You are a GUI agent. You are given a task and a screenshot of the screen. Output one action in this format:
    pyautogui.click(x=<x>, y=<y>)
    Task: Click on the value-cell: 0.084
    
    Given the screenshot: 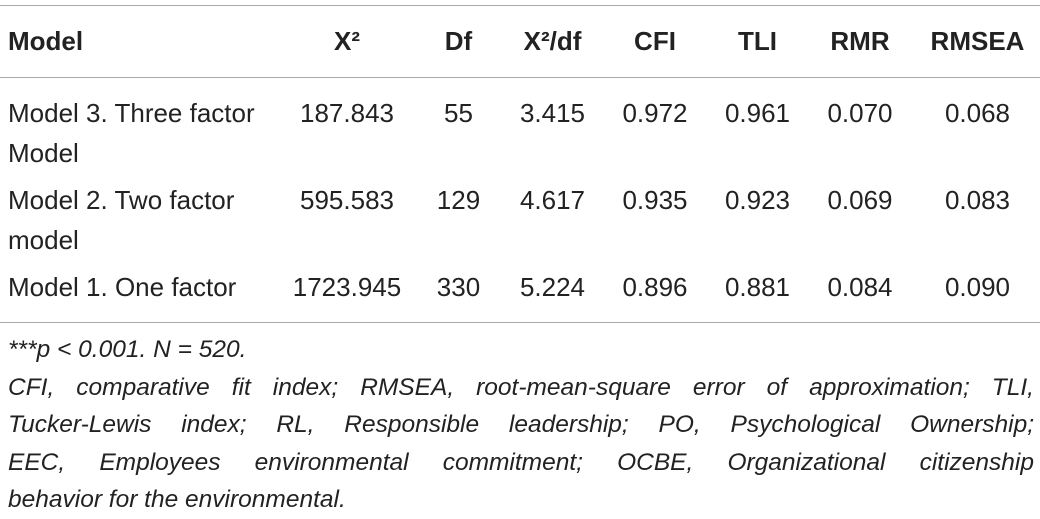 What is the action you would take?
    pyautogui.click(x=860, y=287)
    